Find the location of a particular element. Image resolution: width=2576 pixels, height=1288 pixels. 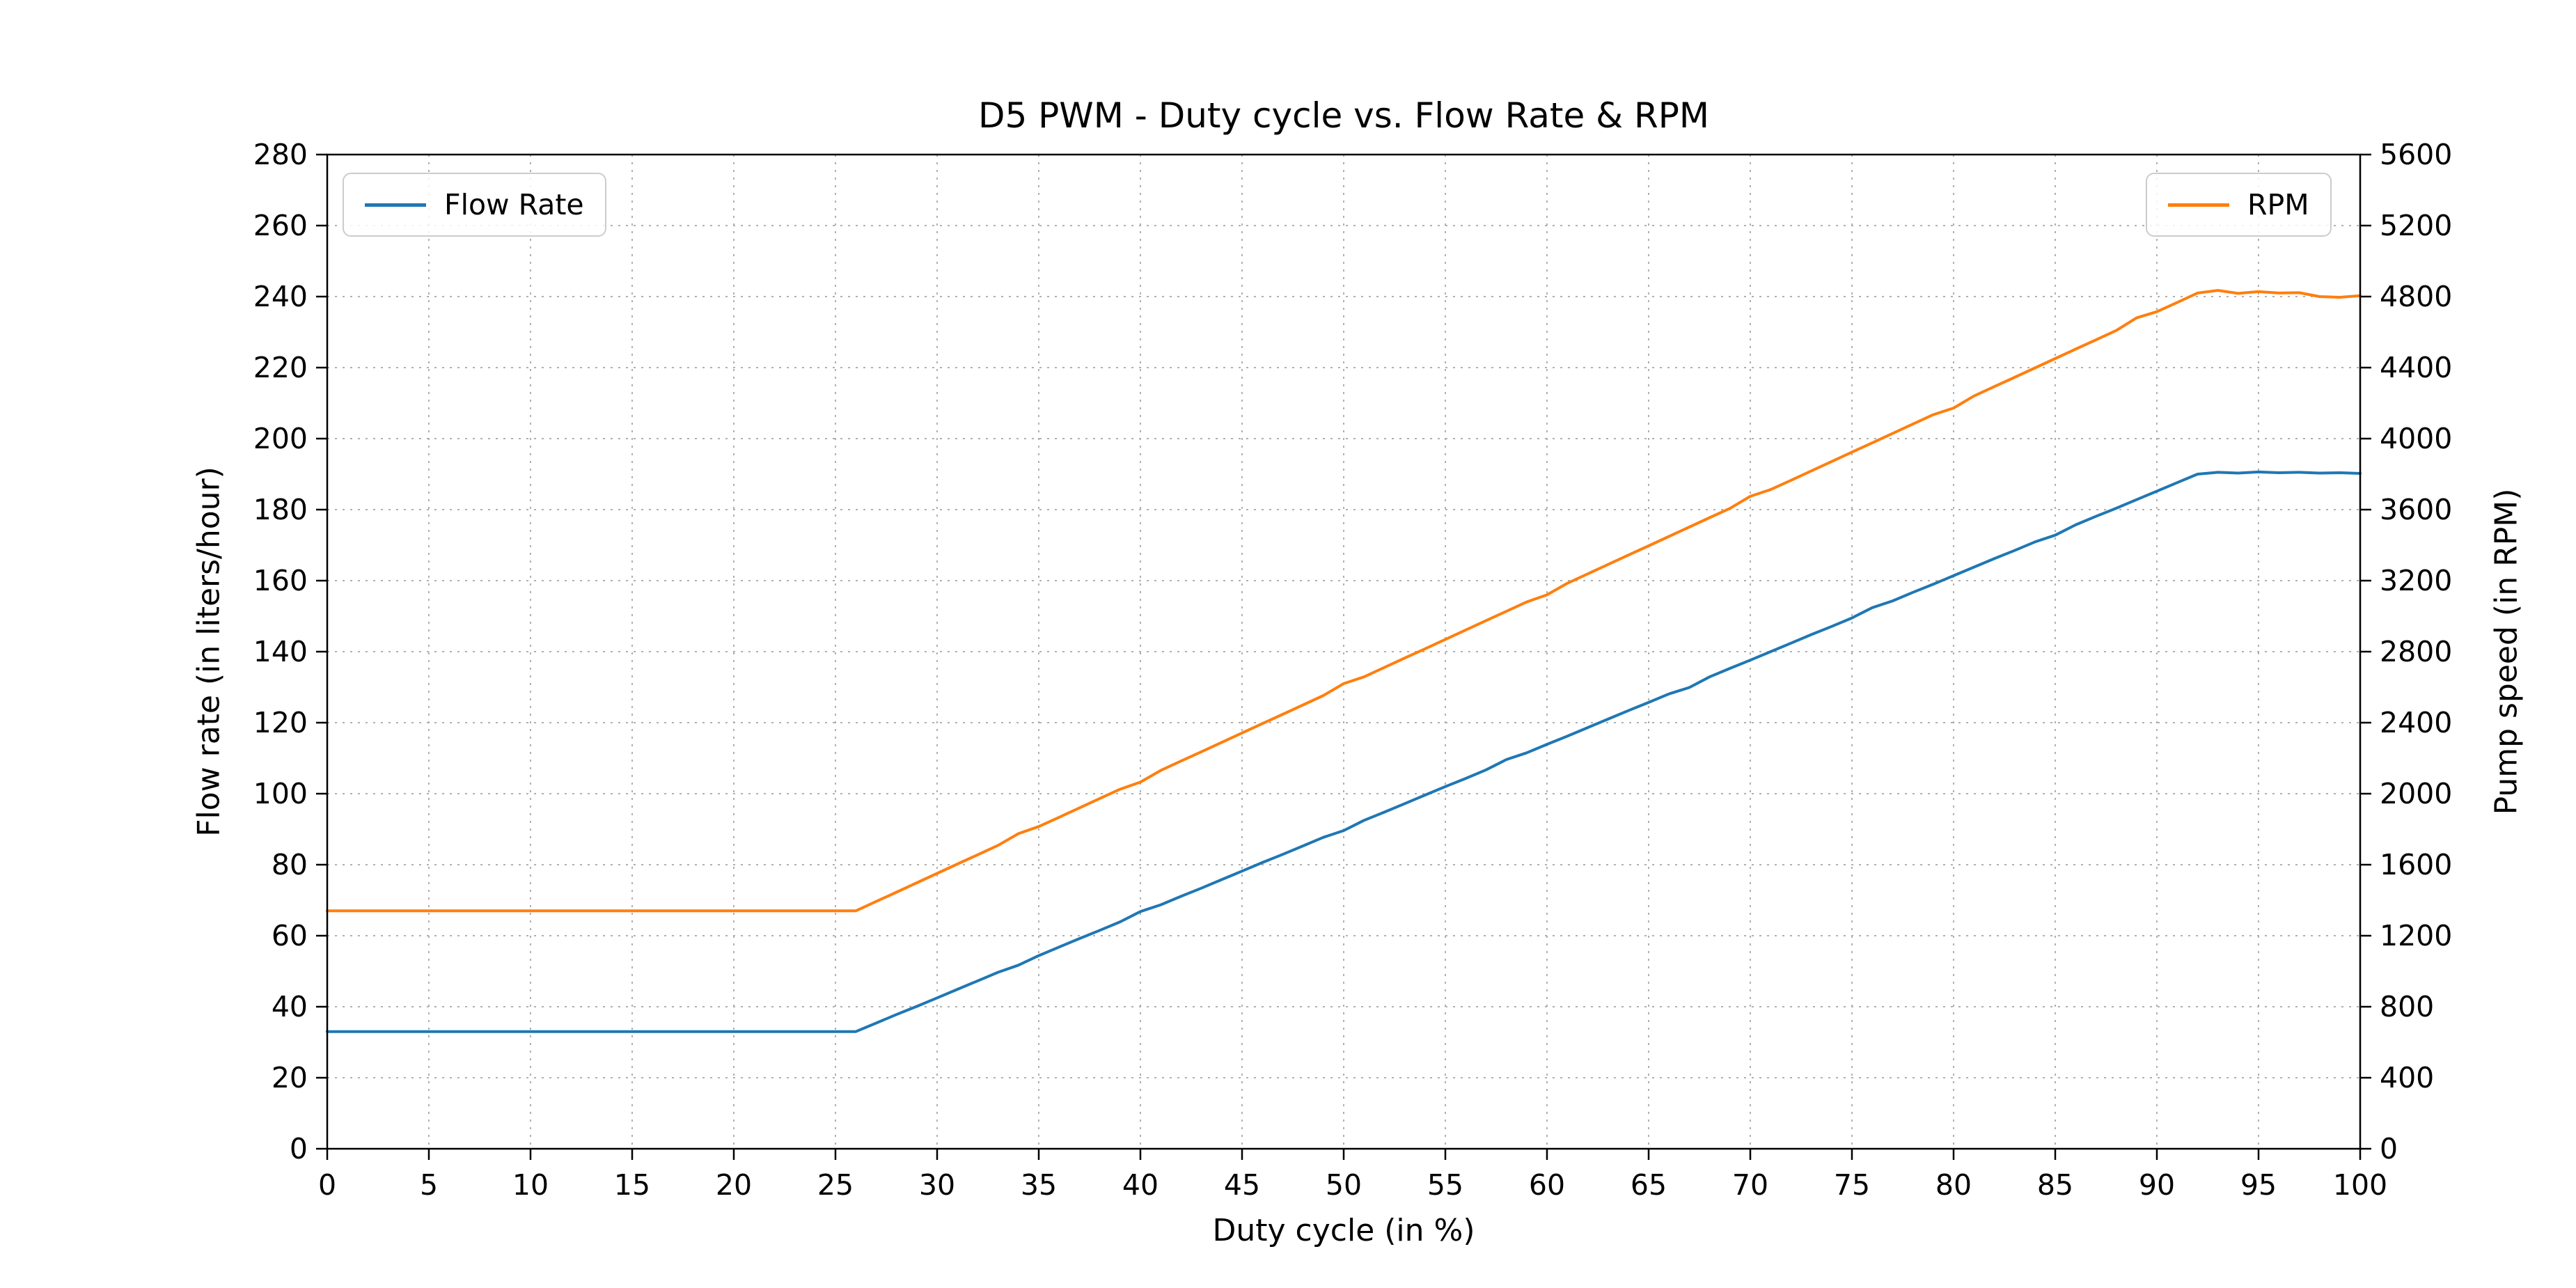

x-tick-label-65: 65 is located at coordinates (1649, 1185).